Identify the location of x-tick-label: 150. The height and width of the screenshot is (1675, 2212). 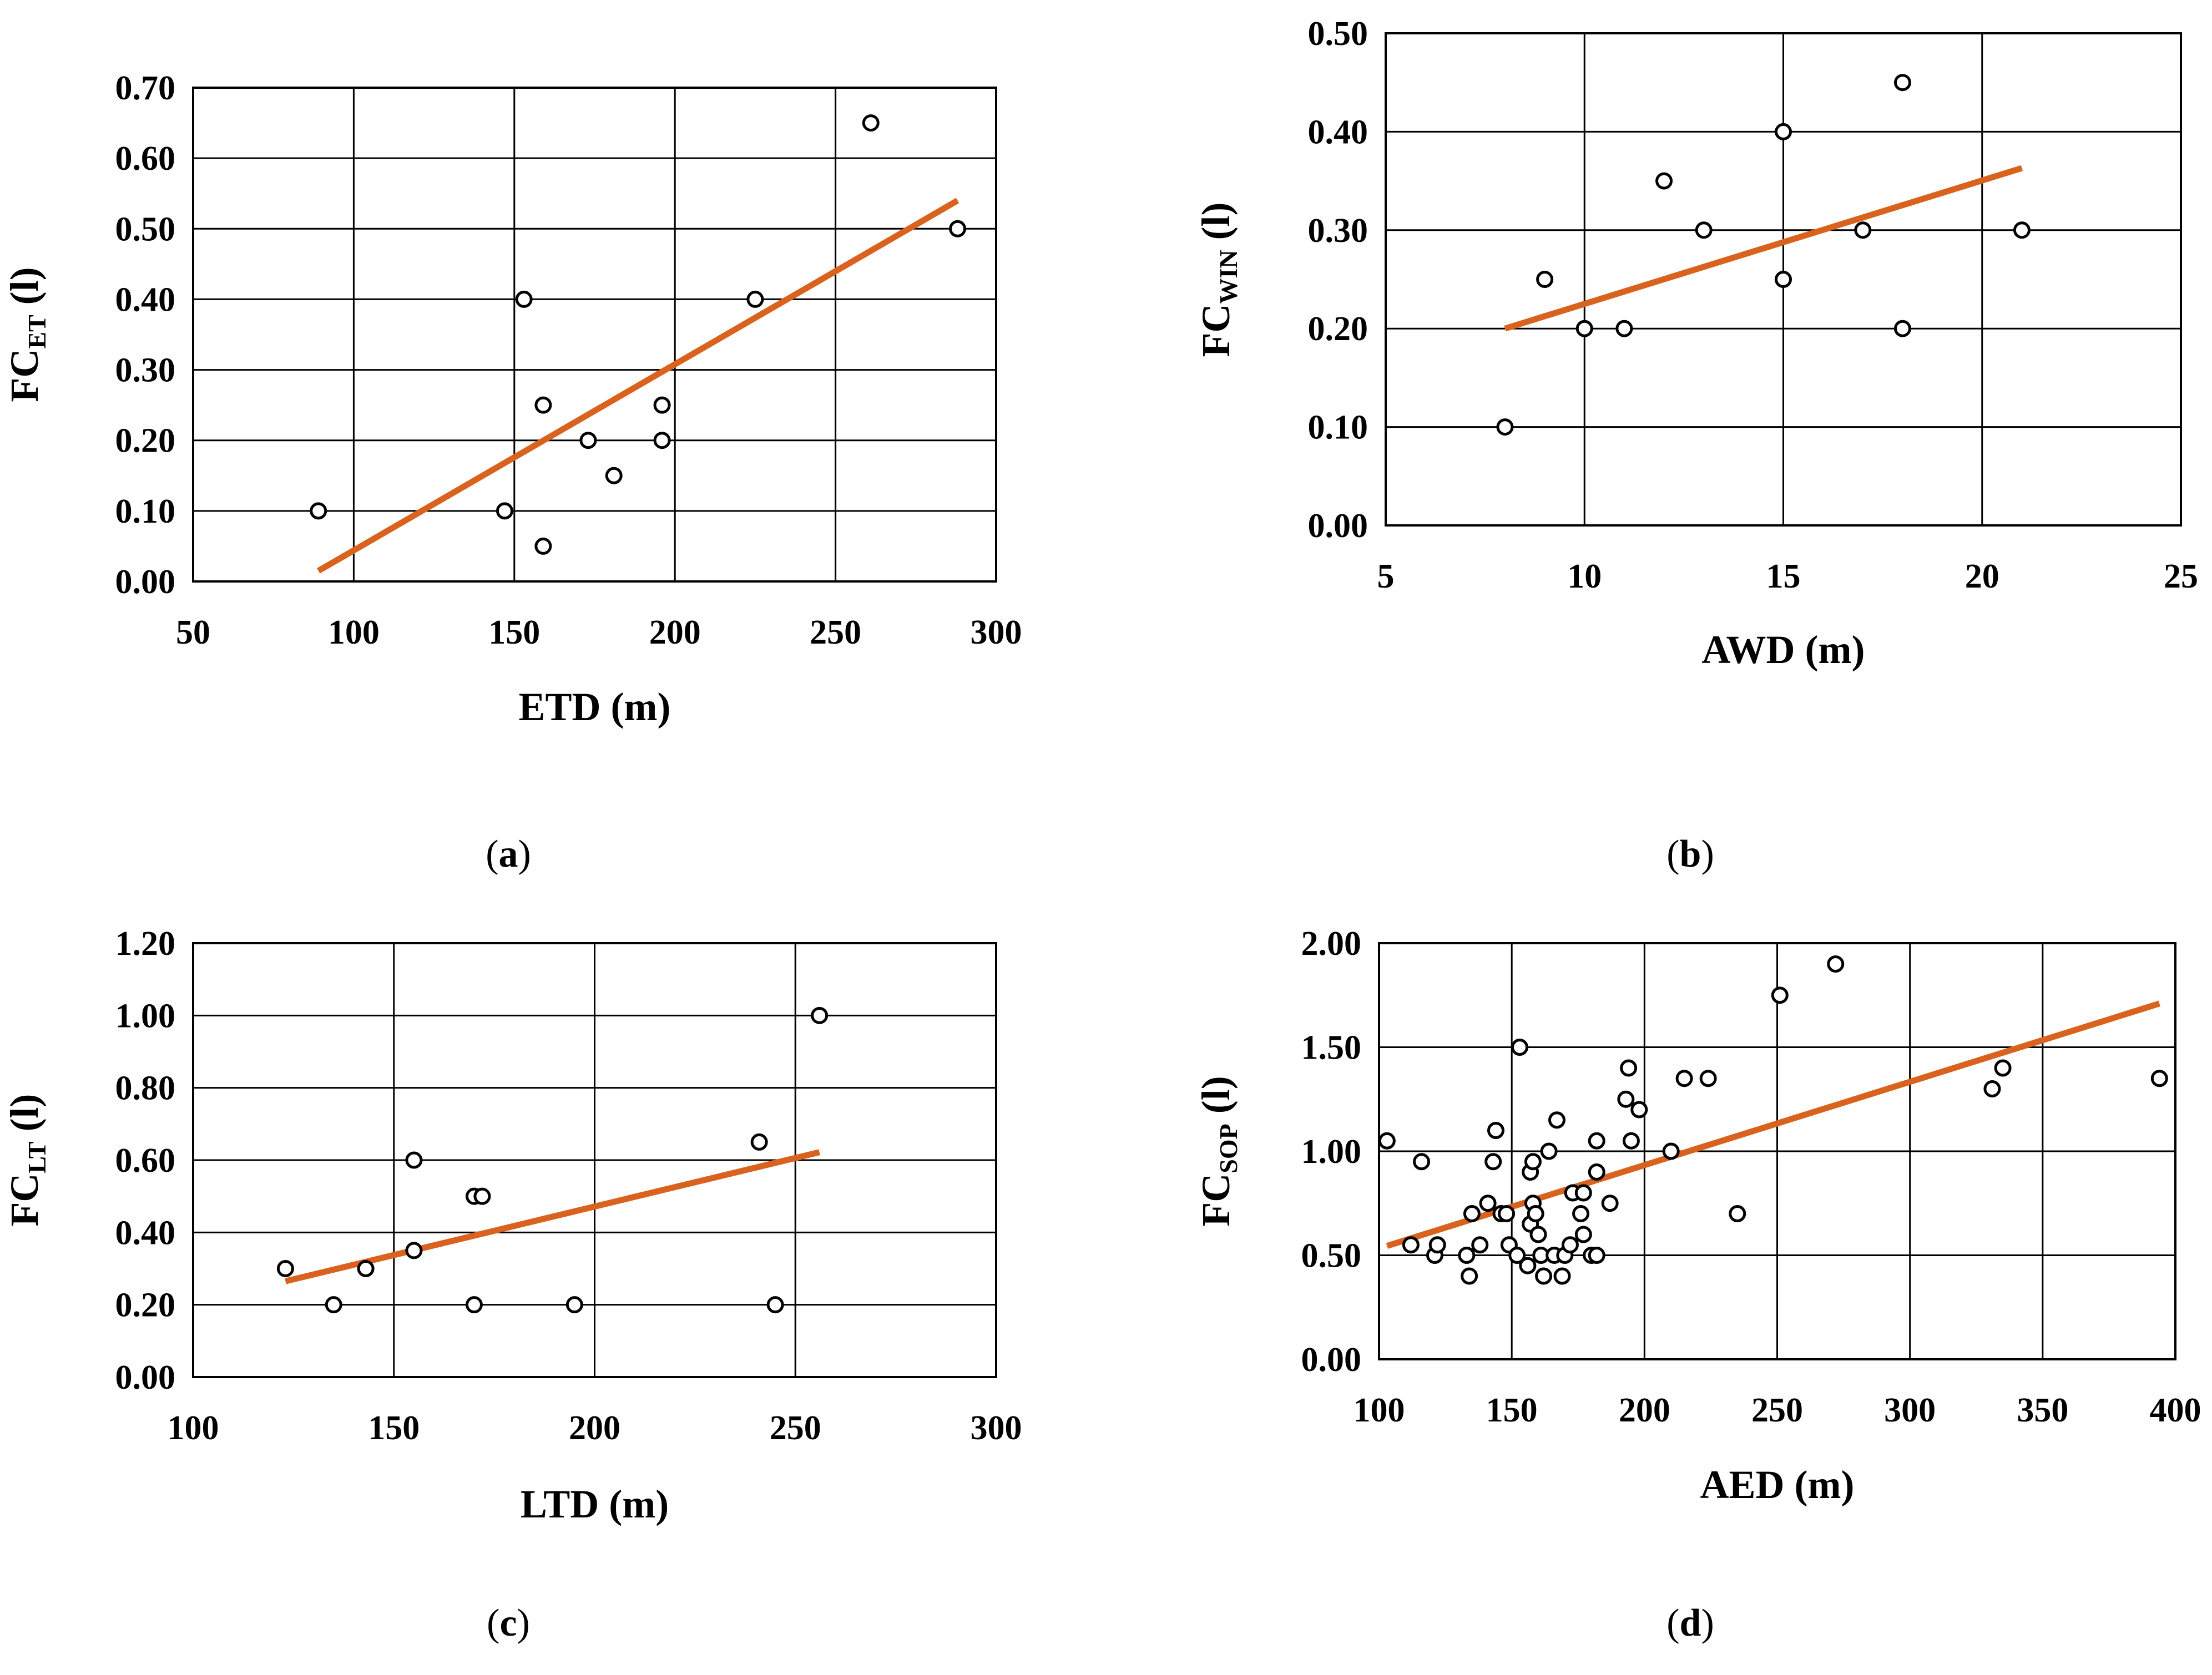
(394, 1428).